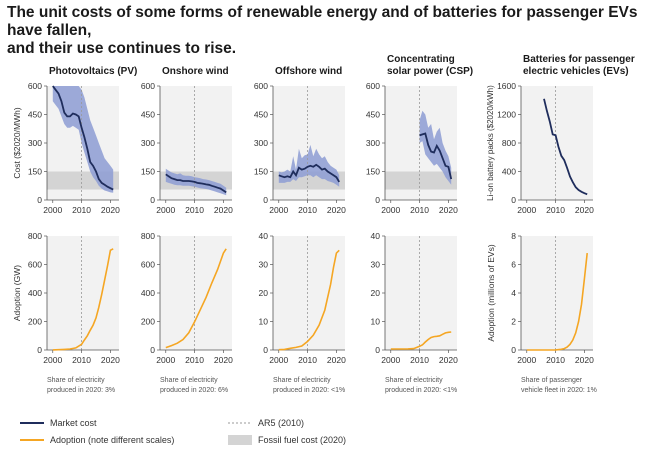 This screenshot has width=650, height=465. Describe the element at coordinates (112, 440) in the screenshot. I see `legend-adoption-label: Adoption (note different scales)` at that location.